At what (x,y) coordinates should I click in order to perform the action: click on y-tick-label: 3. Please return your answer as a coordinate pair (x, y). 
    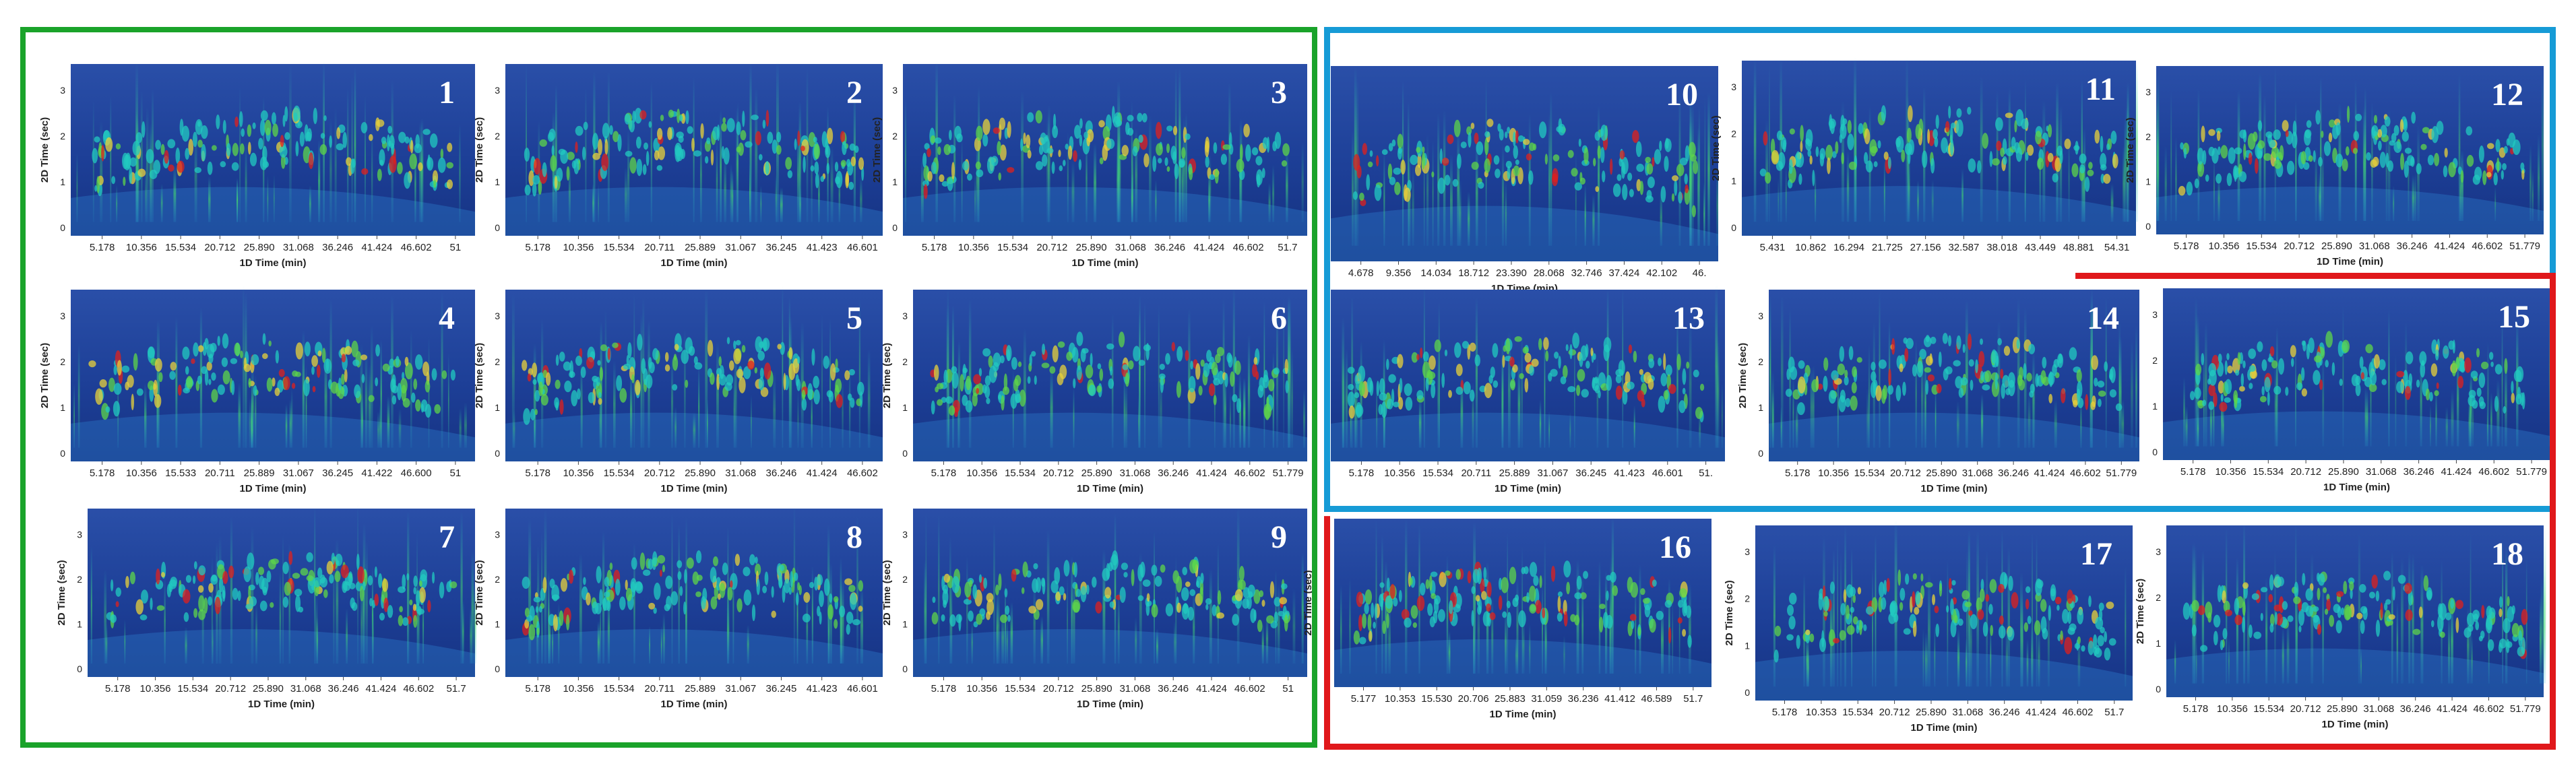
    Looking at the image, I should click on (79, 535).